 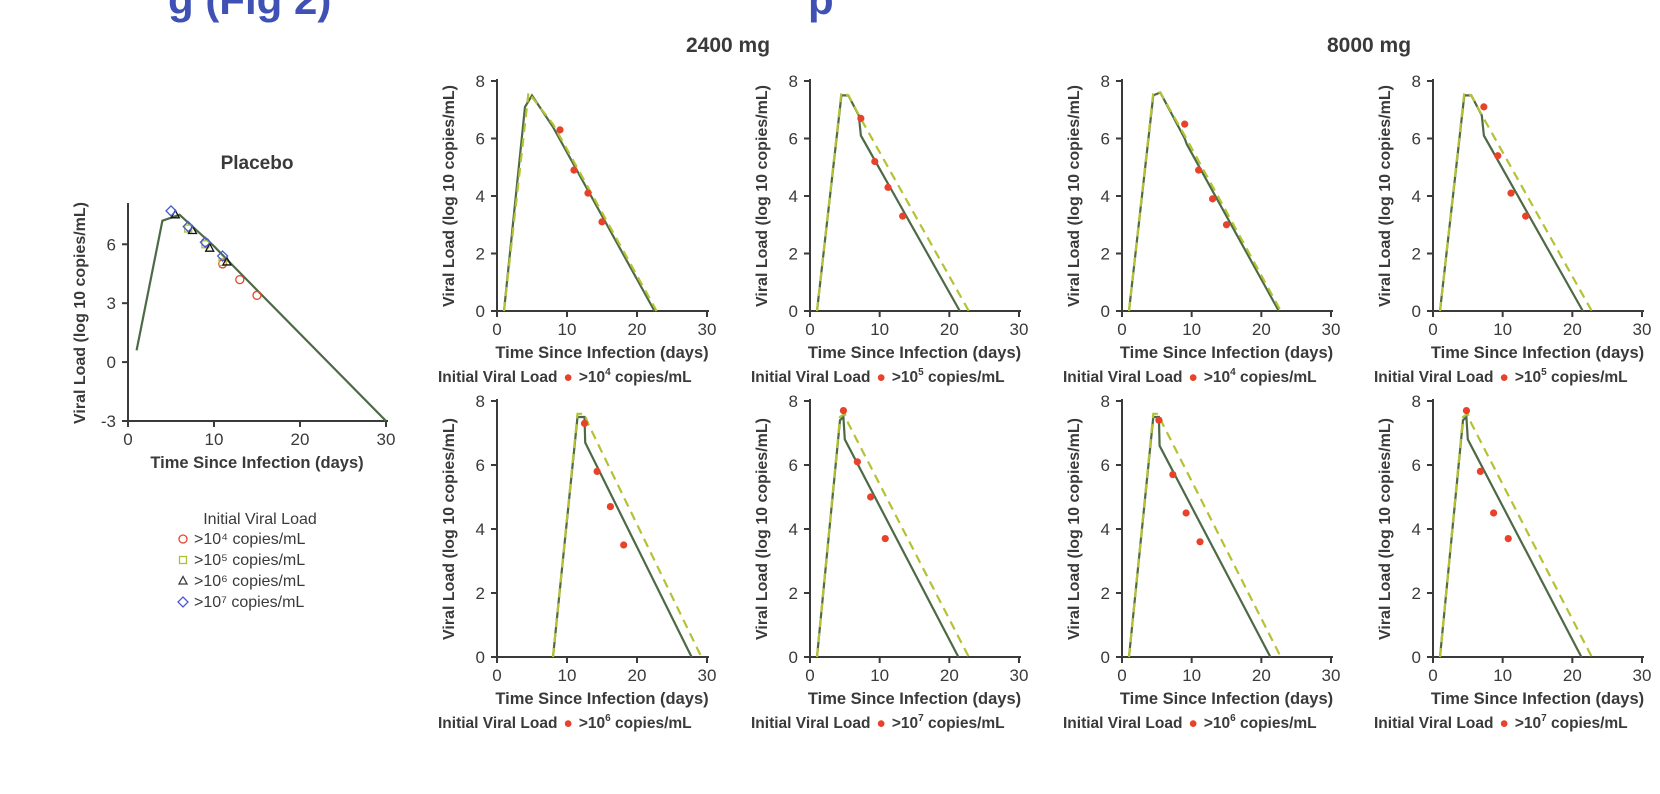 What do you see at coordinates (249, 560) in the screenshot?
I see `legend-entry: >10⁵ copies/mL` at bounding box center [249, 560].